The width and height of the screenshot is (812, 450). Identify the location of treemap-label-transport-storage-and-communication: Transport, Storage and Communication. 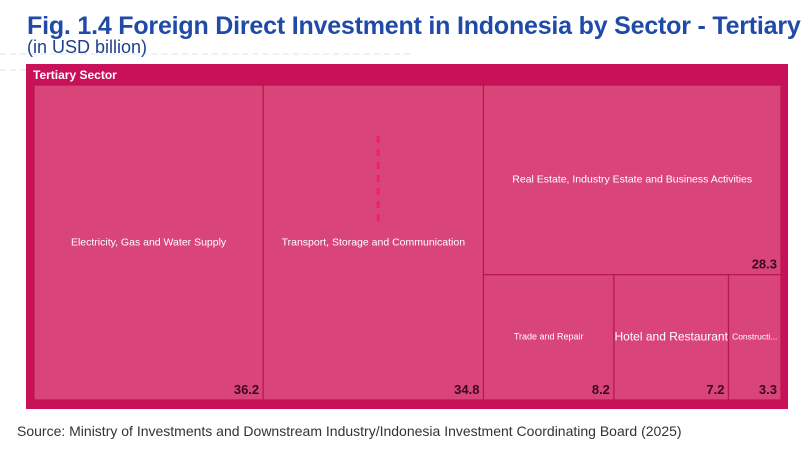
(374, 242).